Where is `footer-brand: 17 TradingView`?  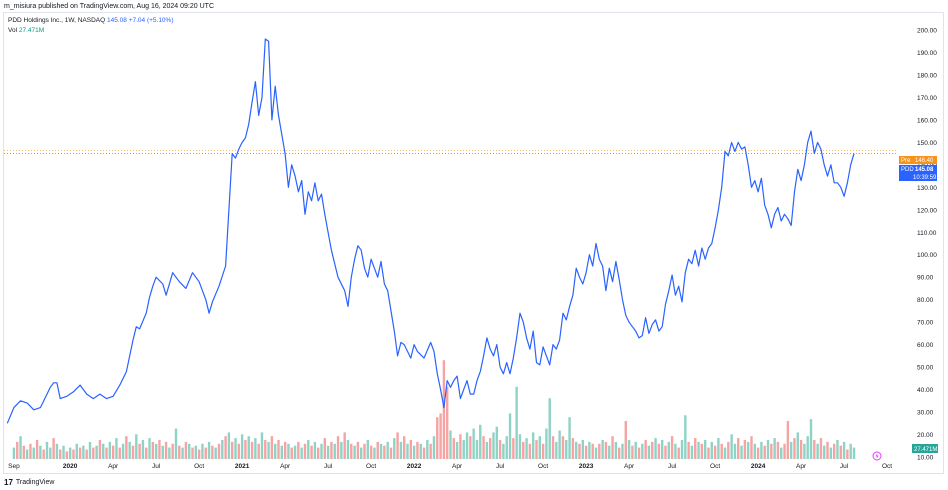 footer-brand: 17 TradingView is located at coordinates (29, 482).